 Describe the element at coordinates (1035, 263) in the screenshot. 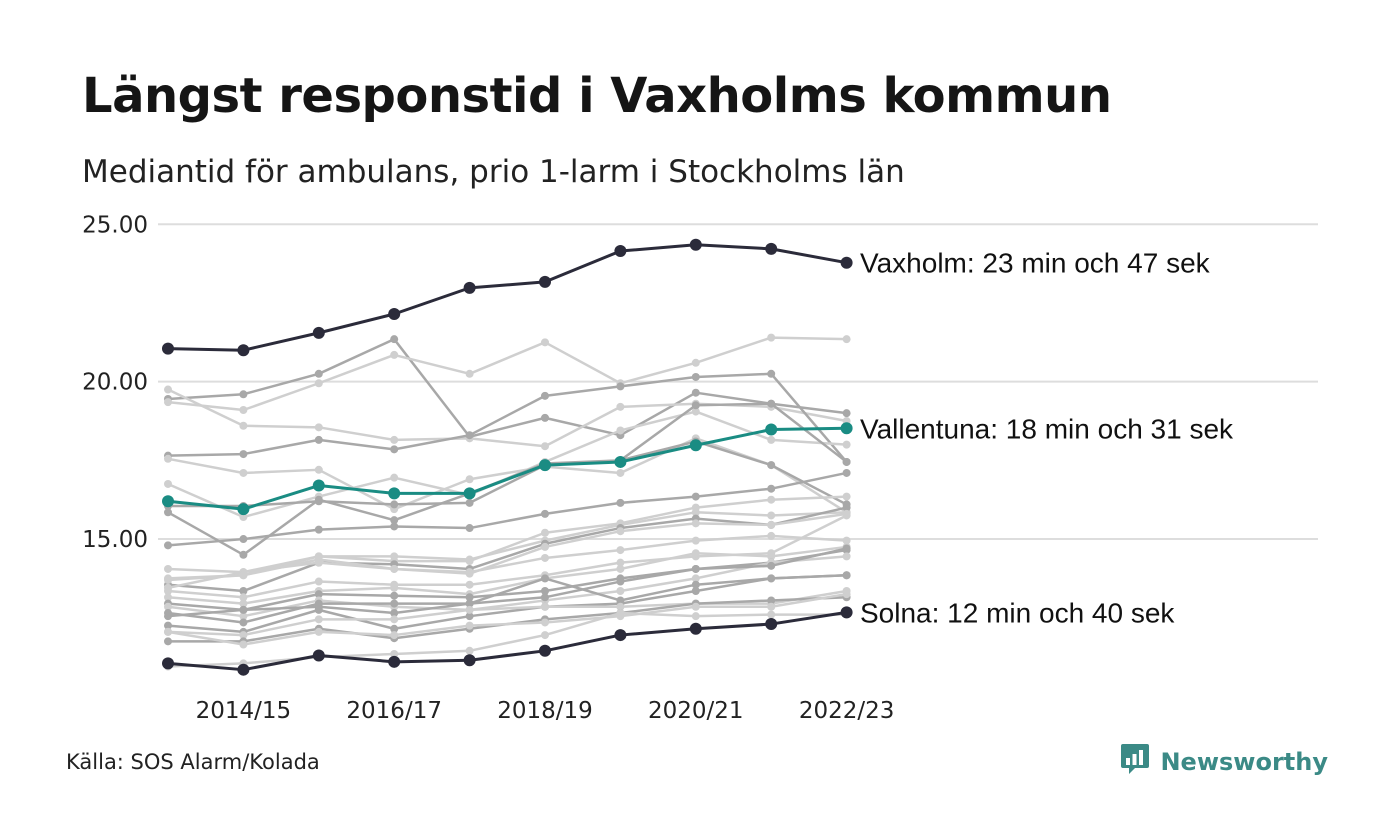

I see `series-label-vaxholm: Vaxholm: 23 min och 47 sek` at that location.